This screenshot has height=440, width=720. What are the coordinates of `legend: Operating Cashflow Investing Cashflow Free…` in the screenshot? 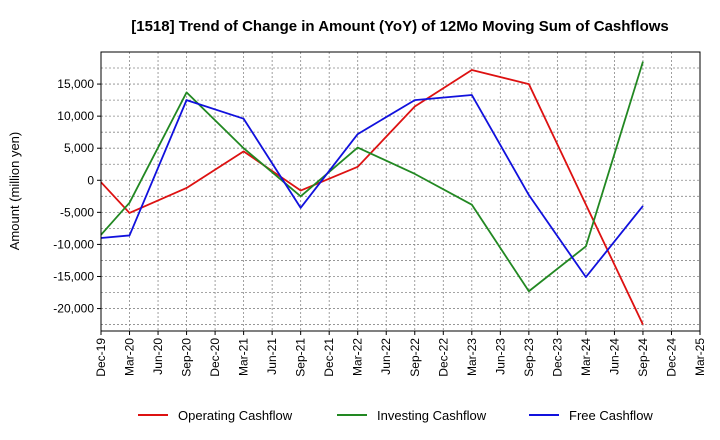 It's located at (395, 415).